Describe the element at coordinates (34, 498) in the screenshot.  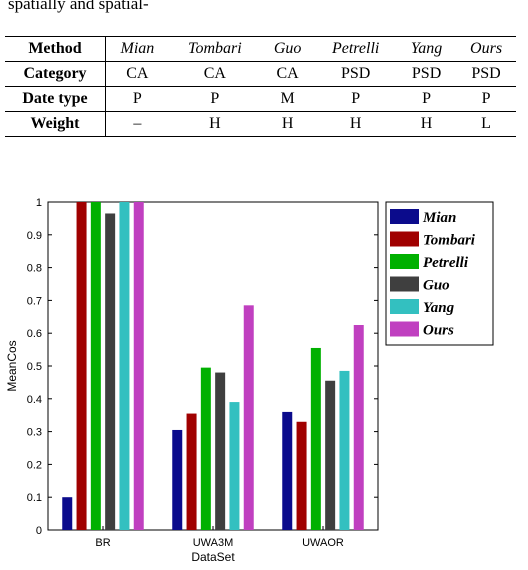
I see `y-tick-label: 0.1` at that location.